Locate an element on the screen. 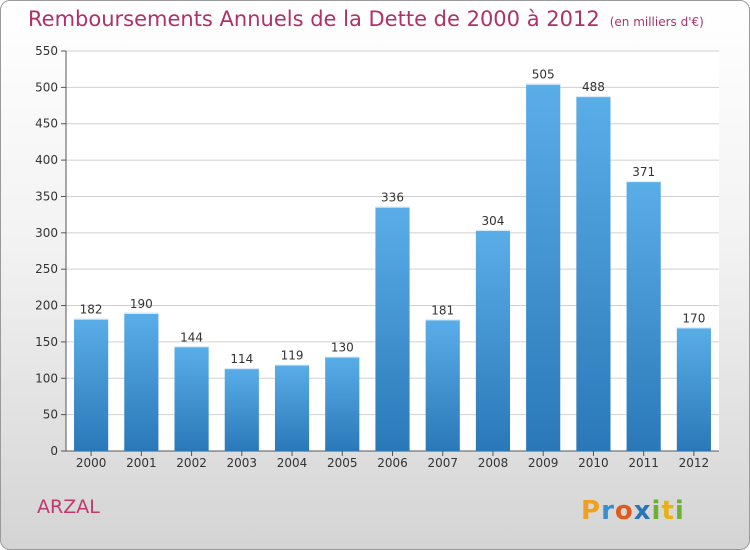  x-tick-label: 2011 is located at coordinates (643, 463).